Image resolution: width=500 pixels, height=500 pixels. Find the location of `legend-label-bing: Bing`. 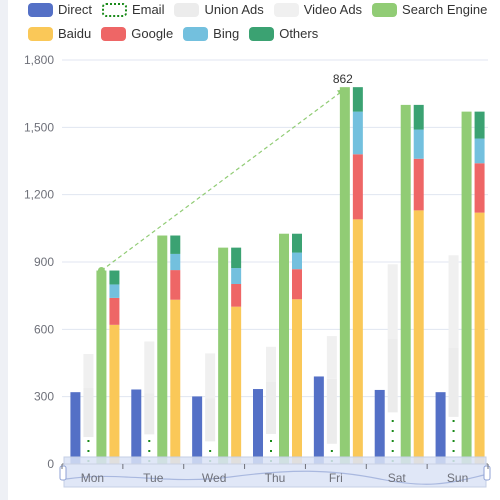

legend-label-bing: Bing is located at coordinates (226, 33).